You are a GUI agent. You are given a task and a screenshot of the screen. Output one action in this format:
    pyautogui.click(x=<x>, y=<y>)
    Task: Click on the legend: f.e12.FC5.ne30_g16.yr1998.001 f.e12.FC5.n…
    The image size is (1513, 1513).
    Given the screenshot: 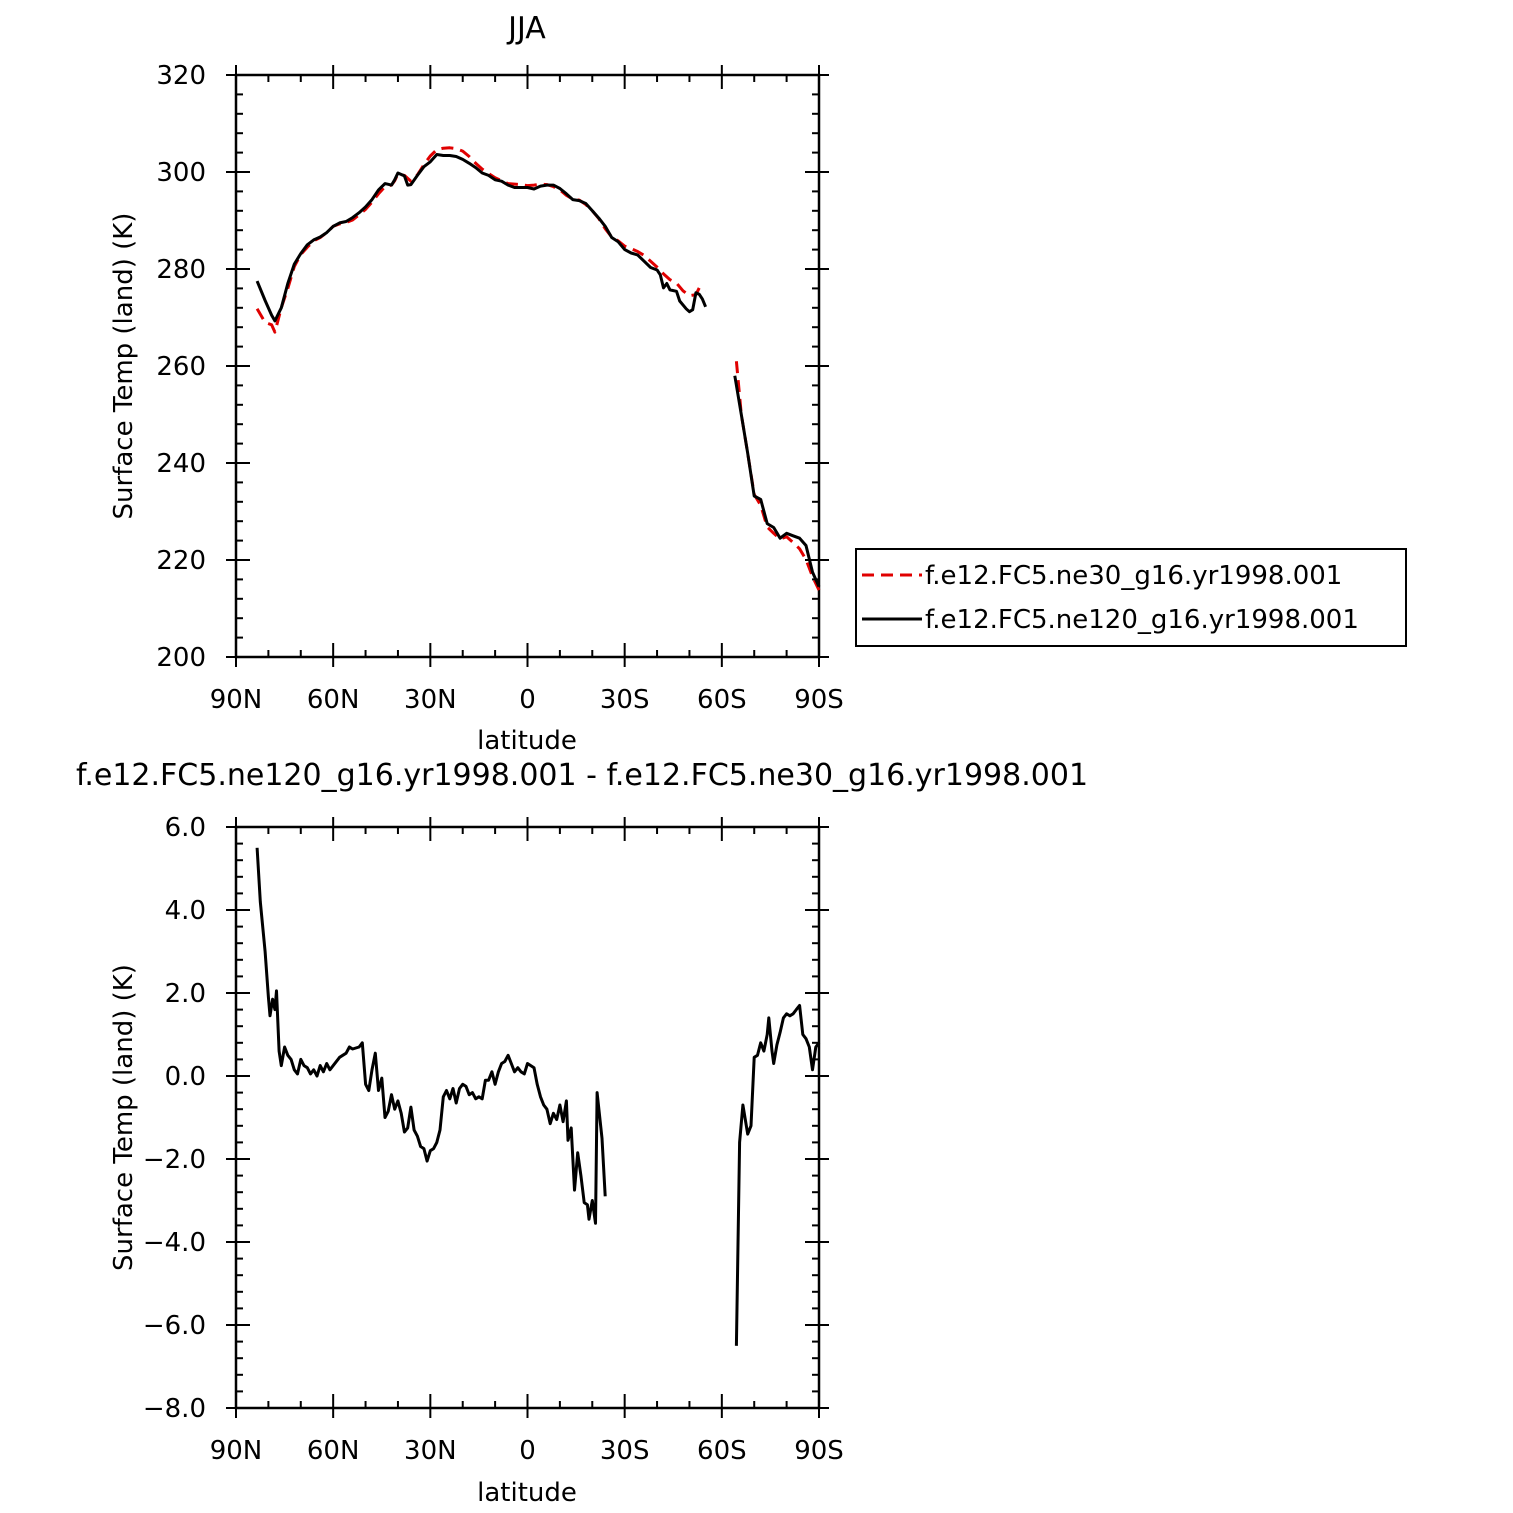 What is the action you would take?
    pyautogui.click(x=1131, y=597)
    